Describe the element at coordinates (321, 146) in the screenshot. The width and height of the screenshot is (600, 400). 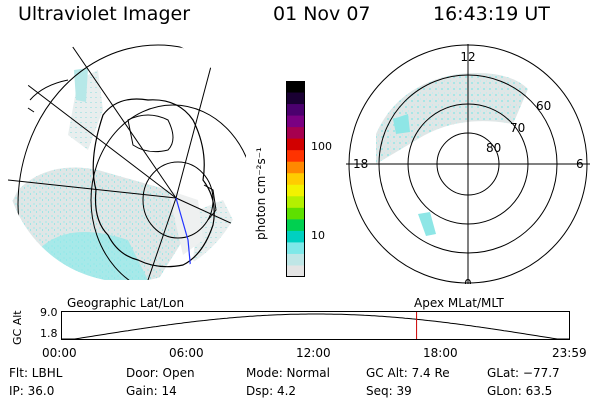
I see `colorbar-tick-label: 100` at that location.